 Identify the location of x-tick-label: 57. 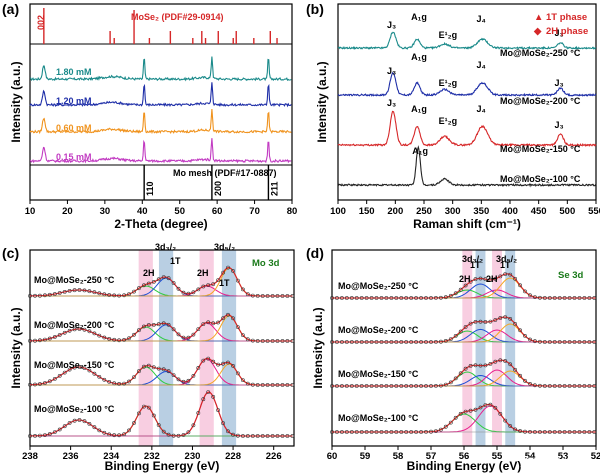
(431, 456).